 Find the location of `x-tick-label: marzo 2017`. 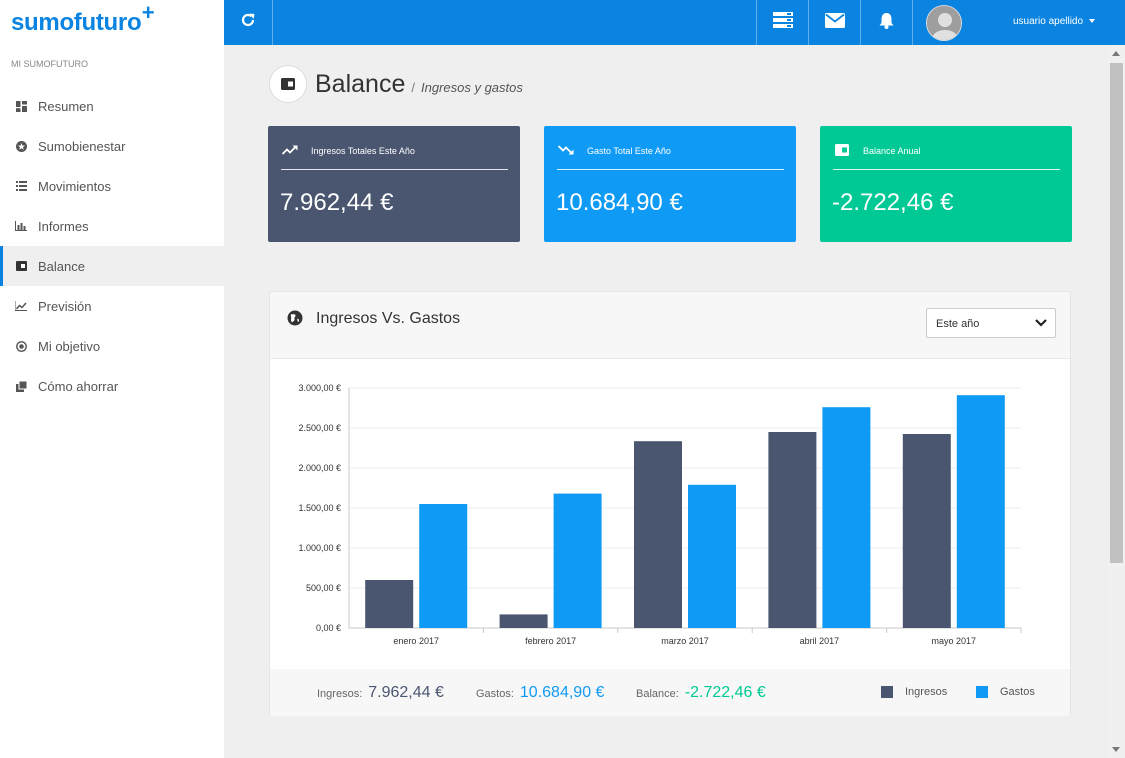

x-tick-label: marzo 2017 is located at coordinates (685, 641).